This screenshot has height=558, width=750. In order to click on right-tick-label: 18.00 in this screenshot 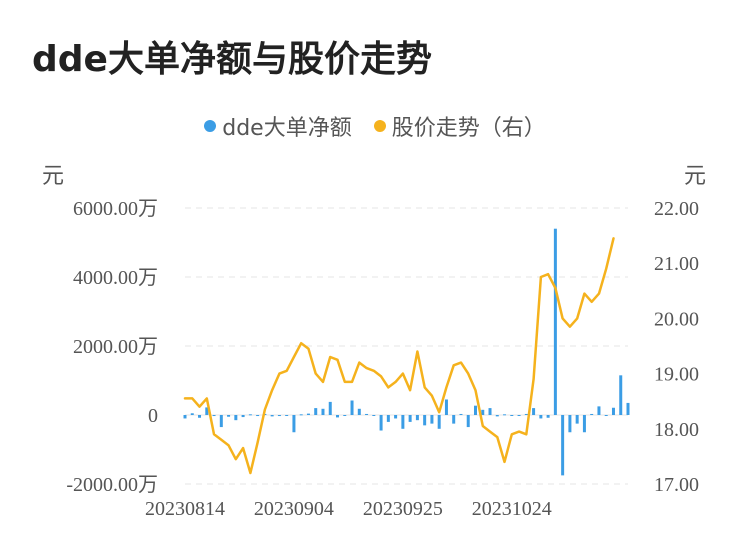, I will do `click(676, 430)`.